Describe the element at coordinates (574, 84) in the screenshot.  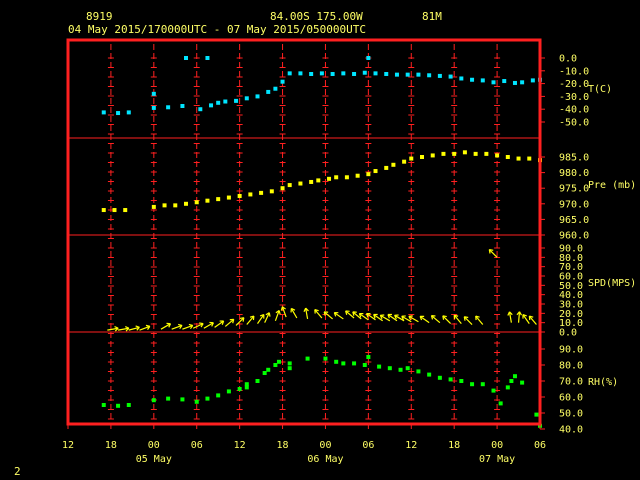
I see `y-tick-label: -20.0` at that location.